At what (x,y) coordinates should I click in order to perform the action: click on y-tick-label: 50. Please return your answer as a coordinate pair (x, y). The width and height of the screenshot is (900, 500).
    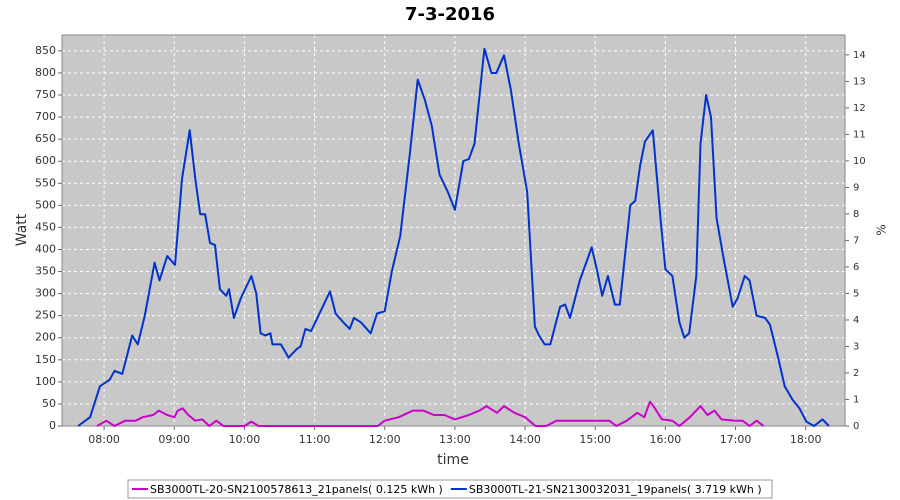
    Looking at the image, I should click on (49, 403).